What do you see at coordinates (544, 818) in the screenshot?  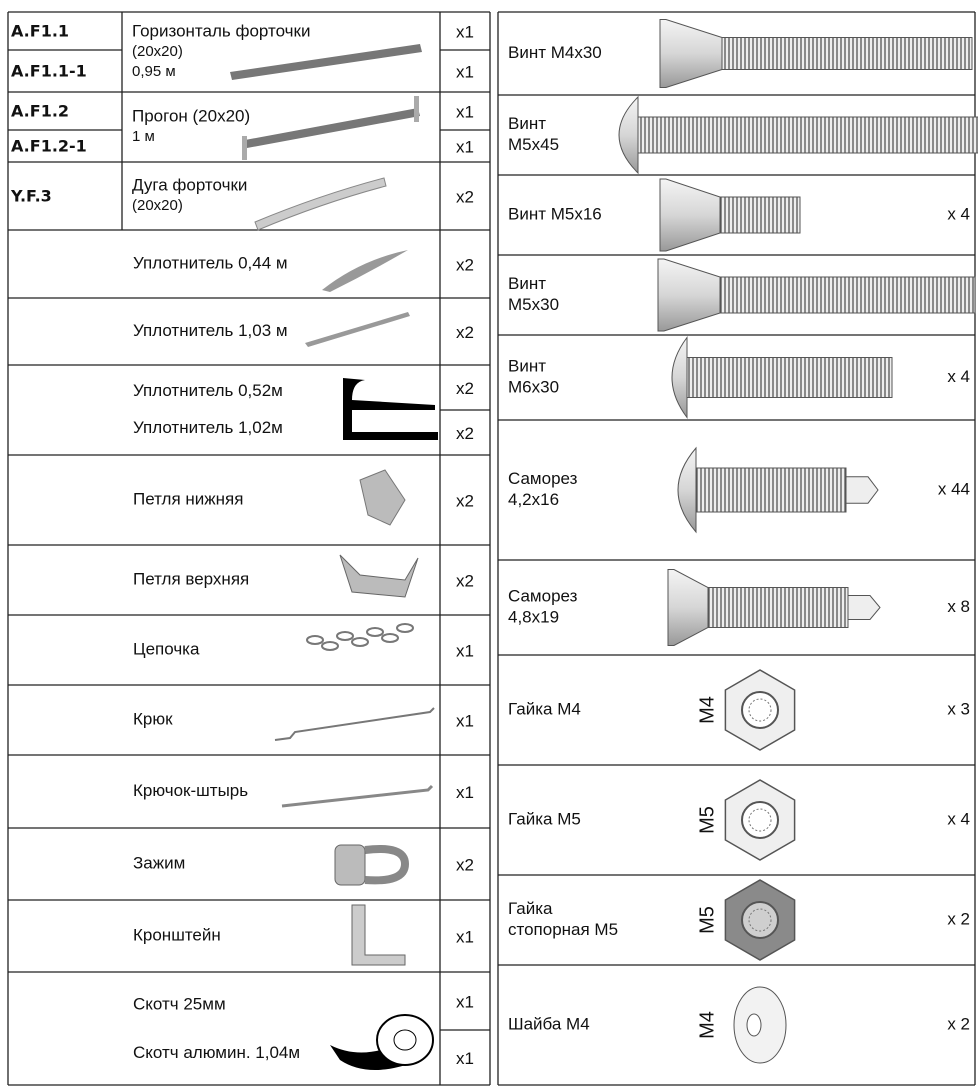 I see `part-name: Гайка М5` at bounding box center [544, 818].